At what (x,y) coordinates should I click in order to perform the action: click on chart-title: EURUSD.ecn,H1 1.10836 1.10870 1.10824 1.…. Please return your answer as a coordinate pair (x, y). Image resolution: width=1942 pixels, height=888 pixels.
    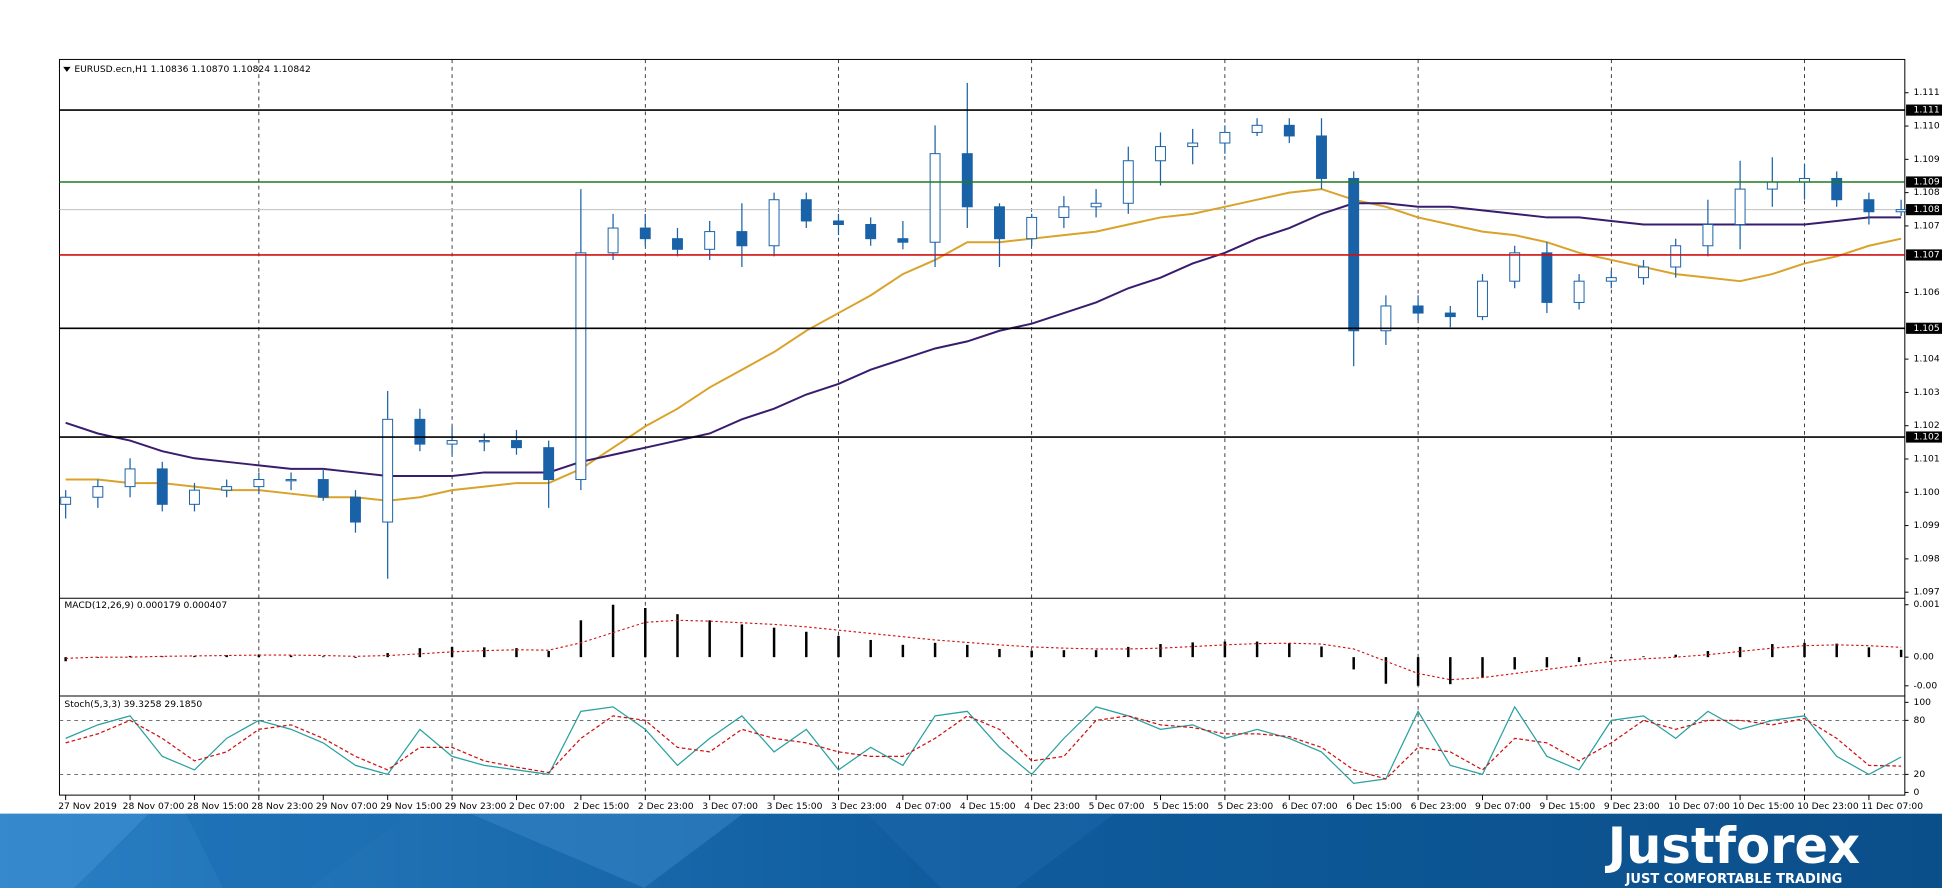
    Looking at the image, I should click on (192, 69).